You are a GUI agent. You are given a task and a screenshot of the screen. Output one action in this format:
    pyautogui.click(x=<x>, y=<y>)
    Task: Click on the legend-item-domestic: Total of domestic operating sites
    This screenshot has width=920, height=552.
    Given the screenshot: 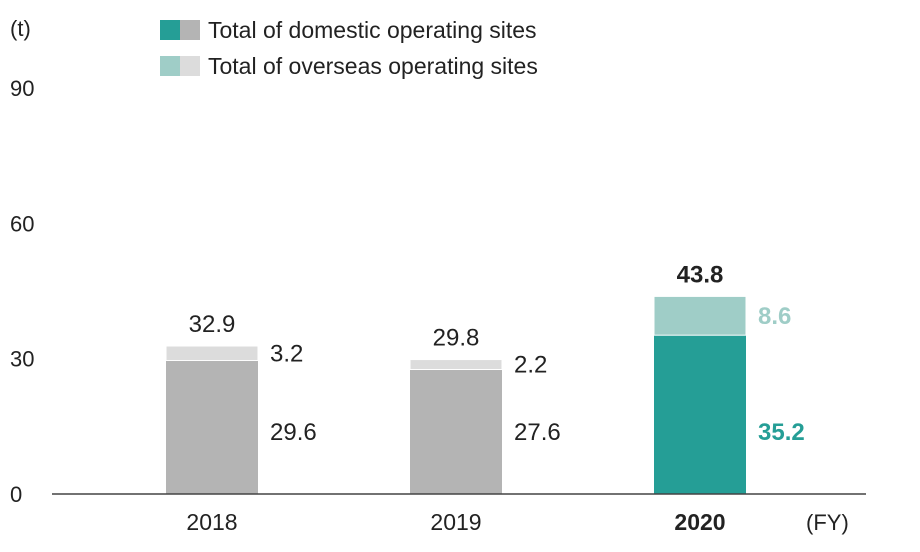 What is the action you would take?
    pyautogui.click(x=349, y=30)
    